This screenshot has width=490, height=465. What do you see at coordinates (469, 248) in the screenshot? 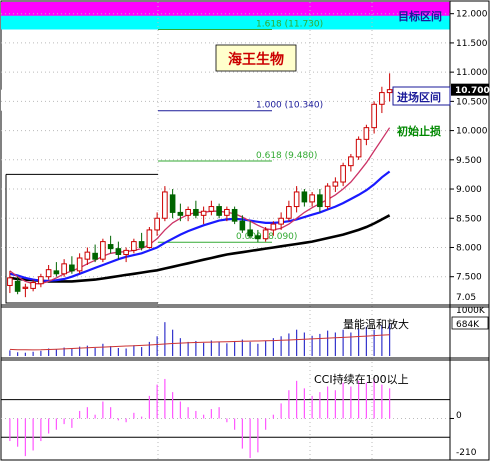
I see `price-tick-label: 8.000` at bounding box center [469, 248].